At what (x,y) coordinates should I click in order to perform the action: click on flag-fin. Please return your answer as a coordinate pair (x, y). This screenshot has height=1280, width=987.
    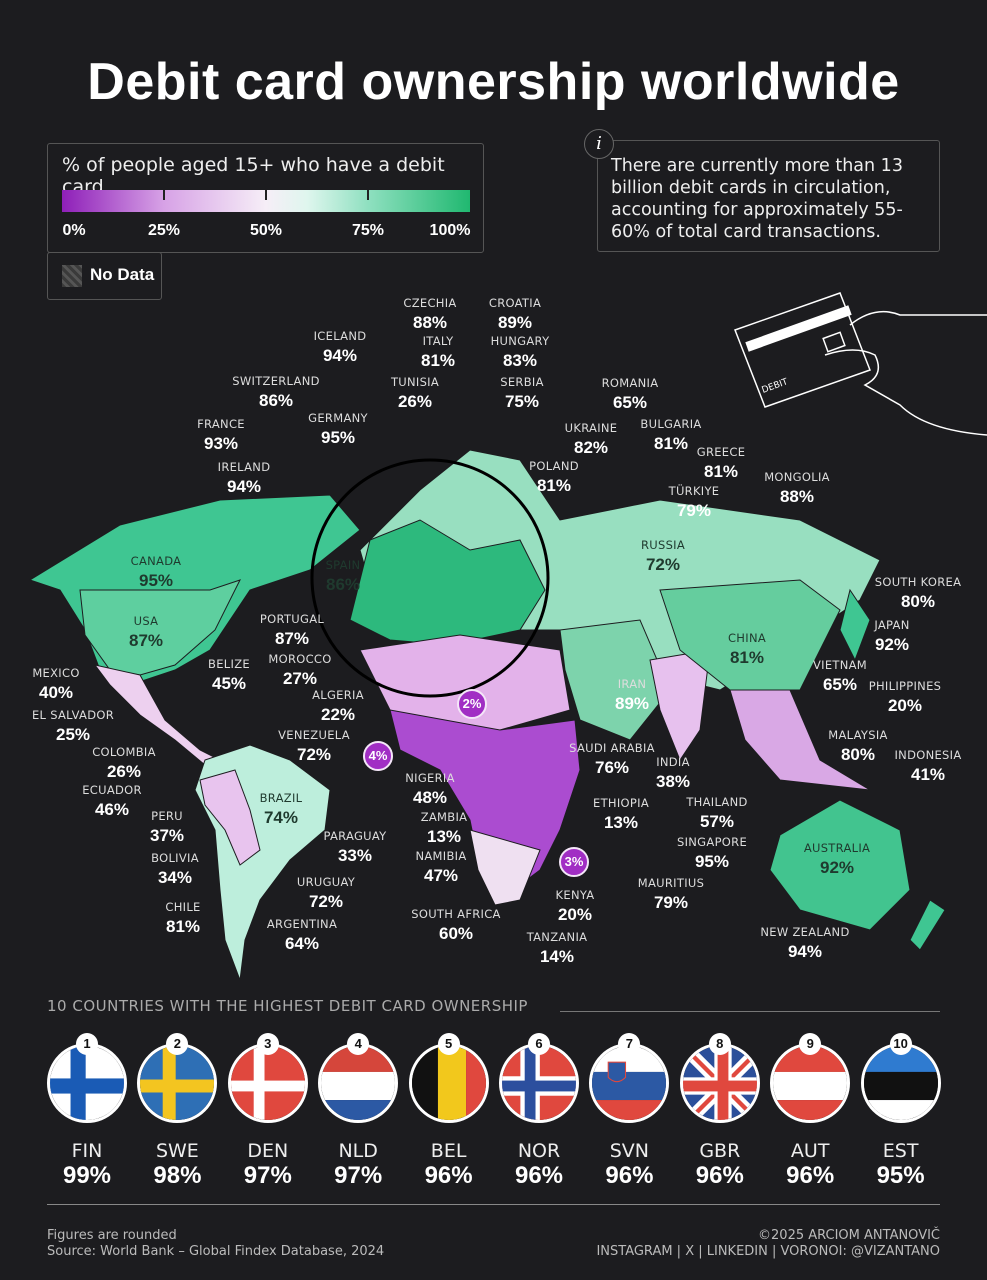
    Looking at the image, I should click on (87, 1083).